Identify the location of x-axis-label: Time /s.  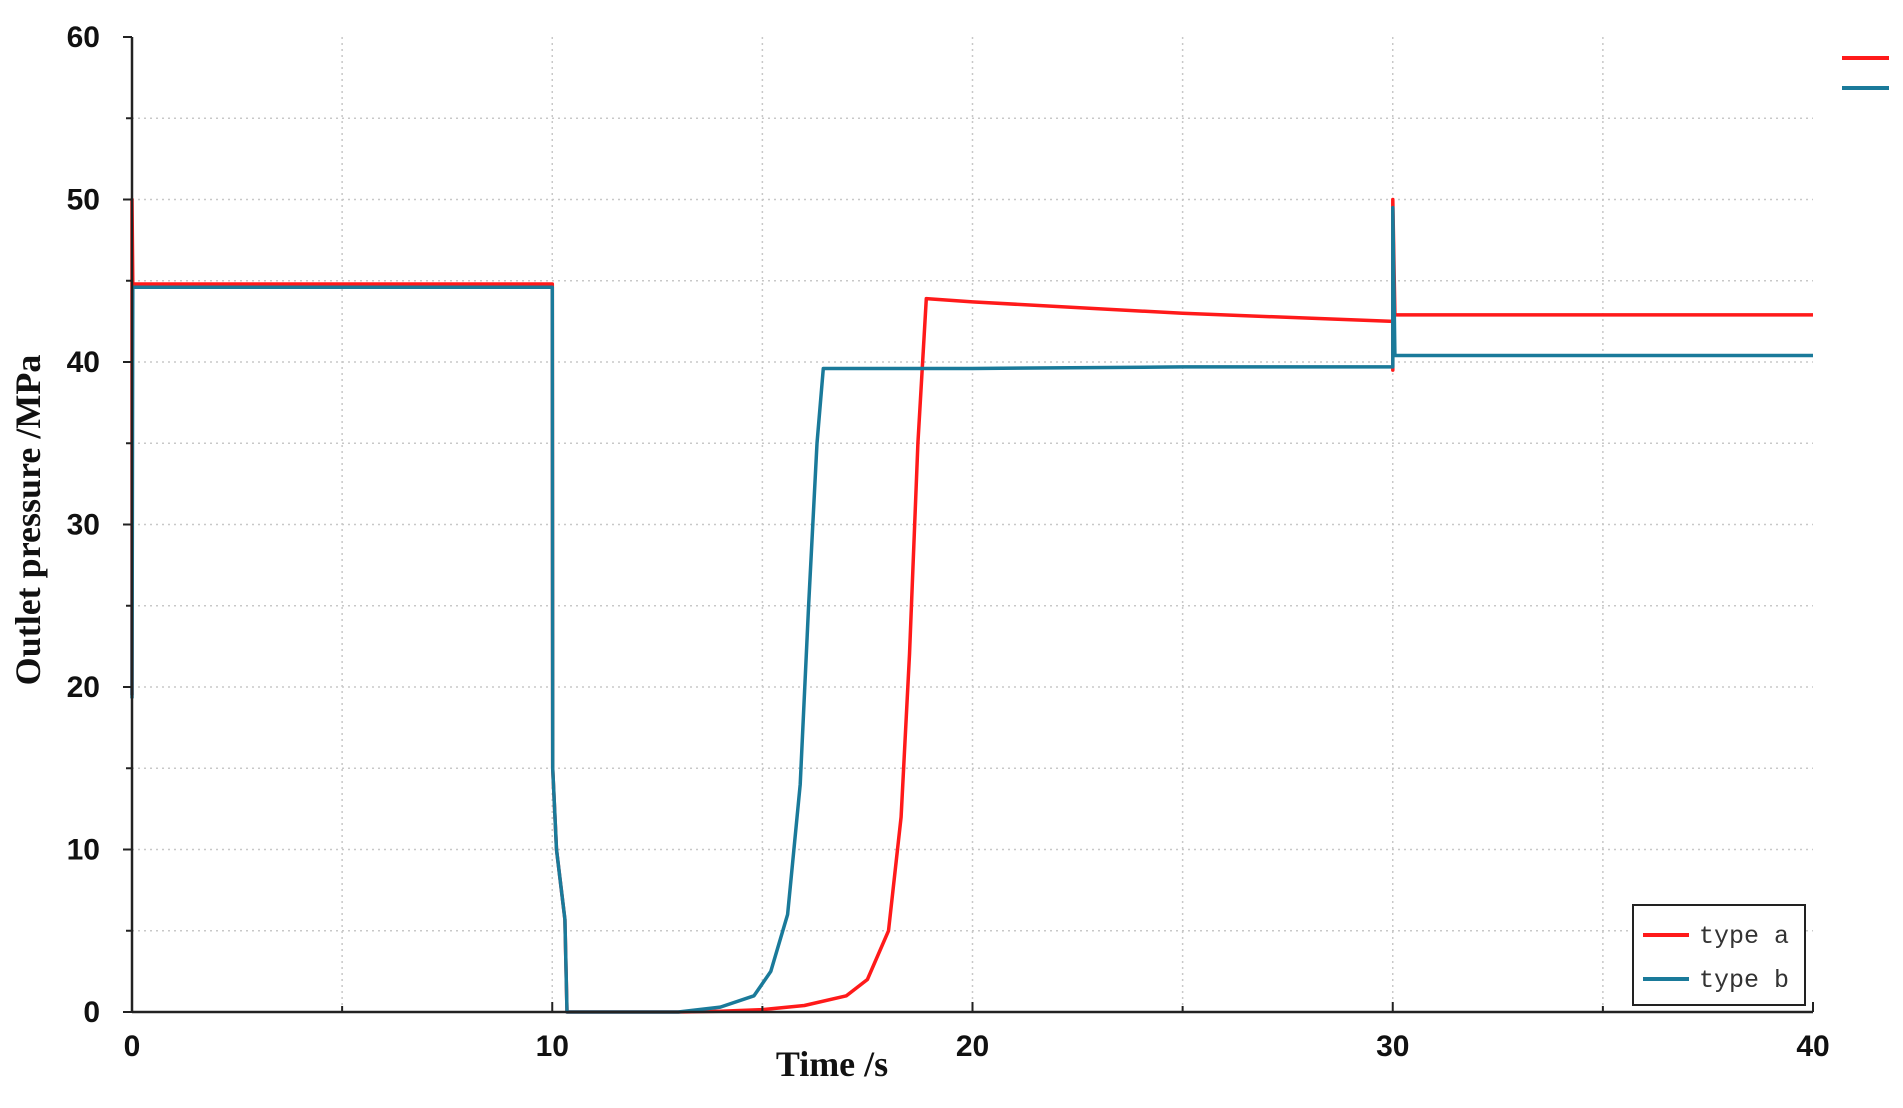
(832, 1064).